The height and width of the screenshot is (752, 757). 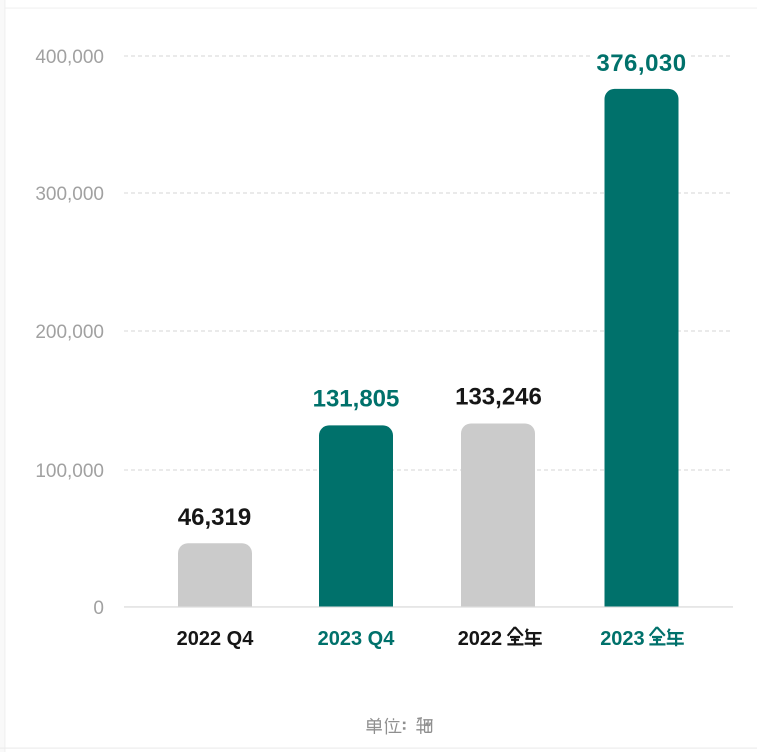 I want to click on svg-text: 46,319, so click(x=214, y=517).